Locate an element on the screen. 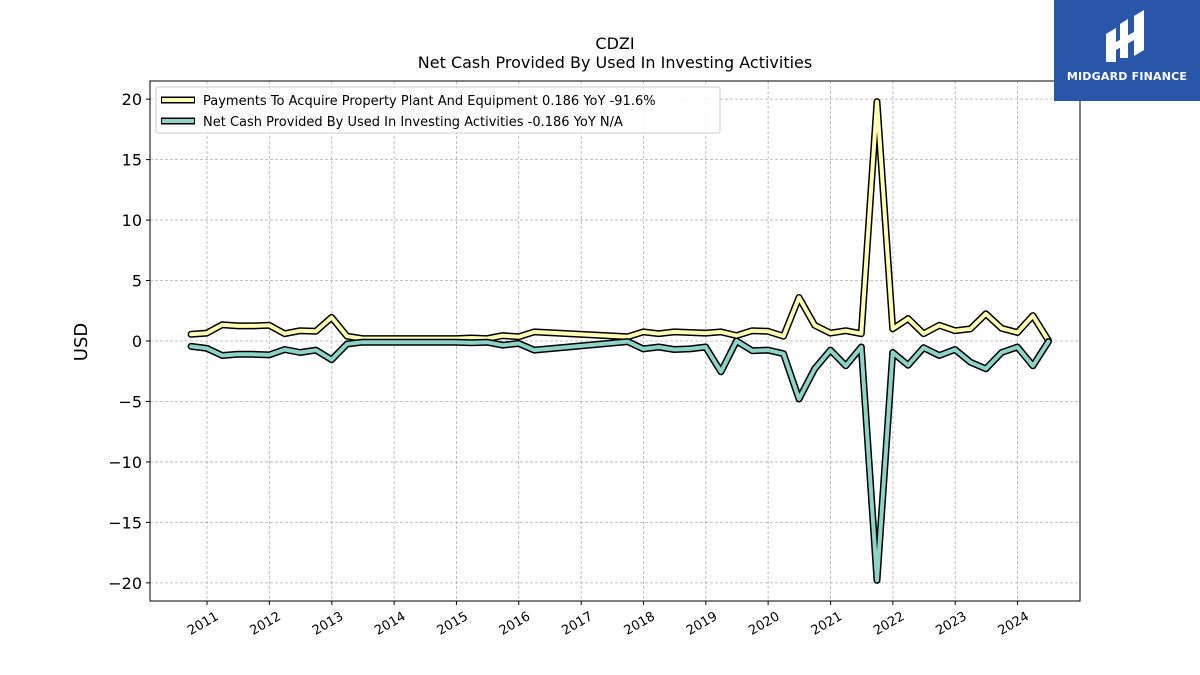 The image size is (1200, 675). x-tick-label: 2021 is located at coordinates (827, 624).